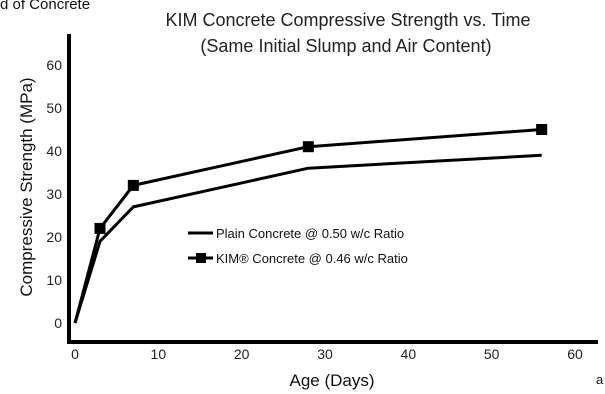 This screenshot has width=605, height=394. I want to click on corner-caption: d of Concrete, so click(45, 6).